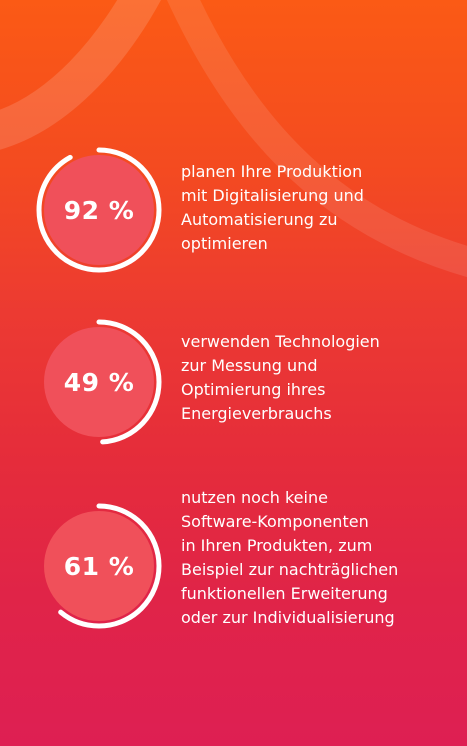  What do you see at coordinates (256, 413) in the screenshot?
I see `description-line: Energieverbrauchs` at bounding box center [256, 413].